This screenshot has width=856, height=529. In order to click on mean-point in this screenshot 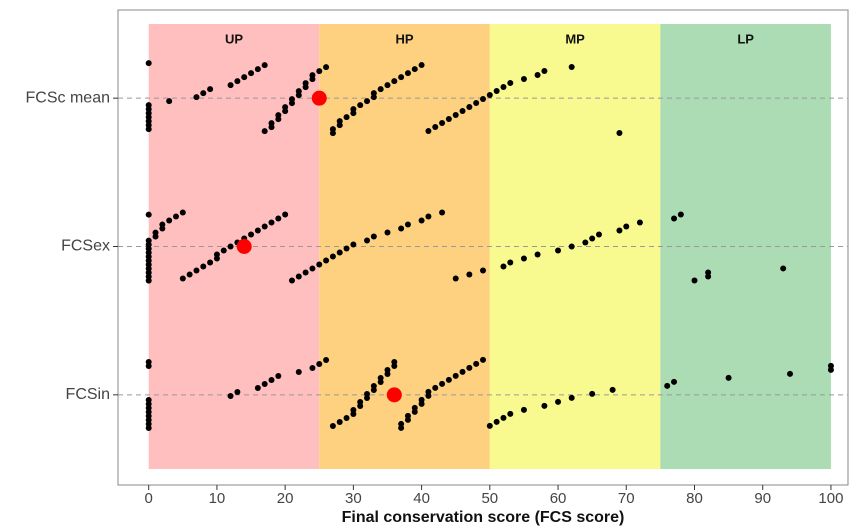, I will do `click(319, 98)`.